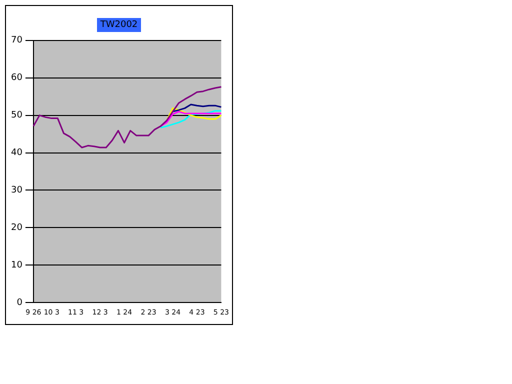 Image resolution: width=512 pixels, height=384 pixels. Describe the element at coordinates (17, 153) in the screenshot. I see `y-tick-label: 40` at that location.